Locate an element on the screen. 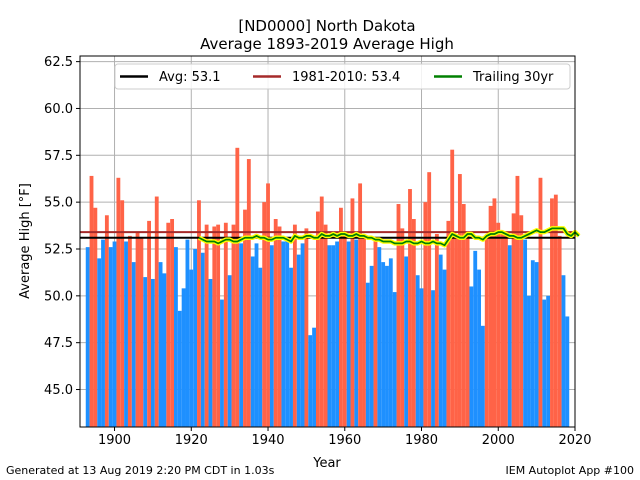  y-tick-label: 45.0 is located at coordinates (58, 390).